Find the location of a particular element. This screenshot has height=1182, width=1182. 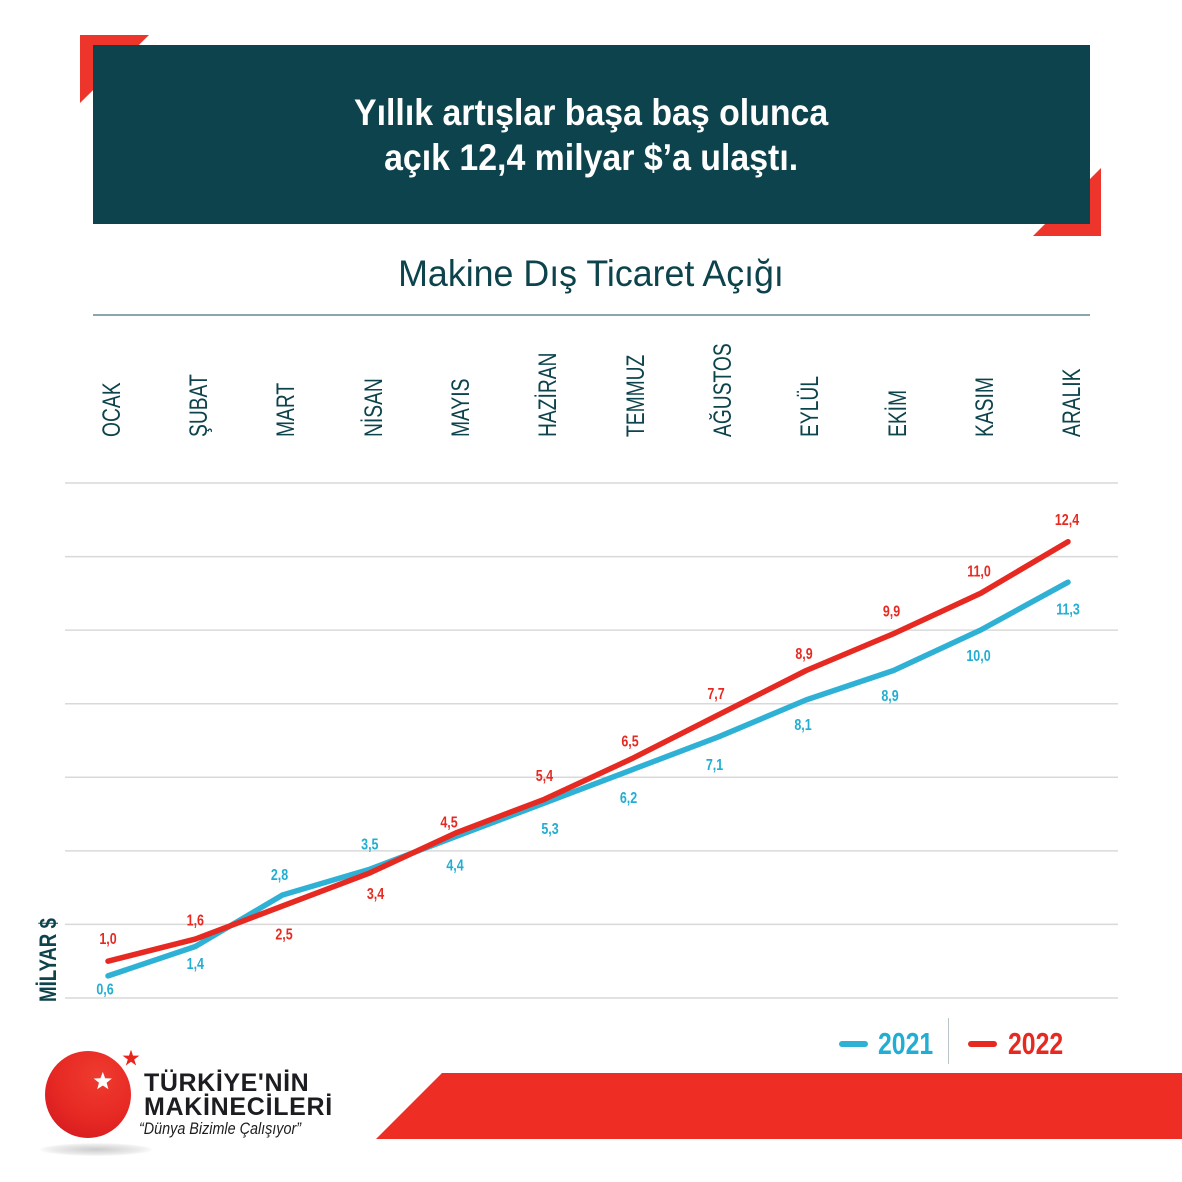

svg-text: 5,4 is located at coordinates (544, 777).